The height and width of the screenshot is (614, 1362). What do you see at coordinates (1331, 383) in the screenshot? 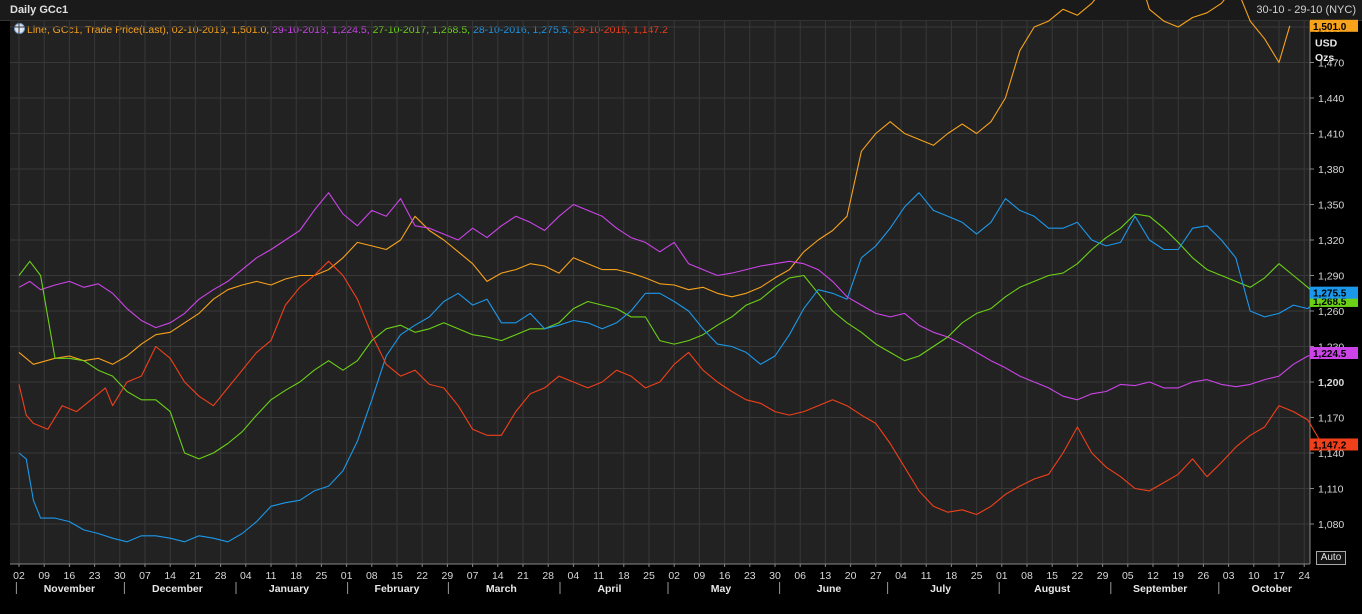
I see `y-tick-label: 1,200` at bounding box center [1331, 383].